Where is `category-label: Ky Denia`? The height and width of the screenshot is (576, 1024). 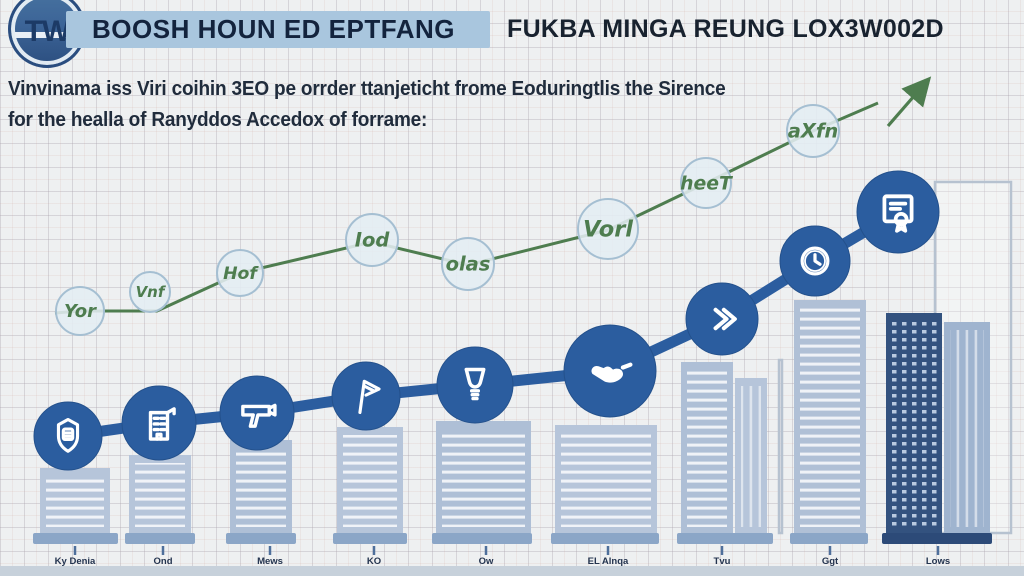
category-label: Ky Denia is located at coordinates (75, 561).